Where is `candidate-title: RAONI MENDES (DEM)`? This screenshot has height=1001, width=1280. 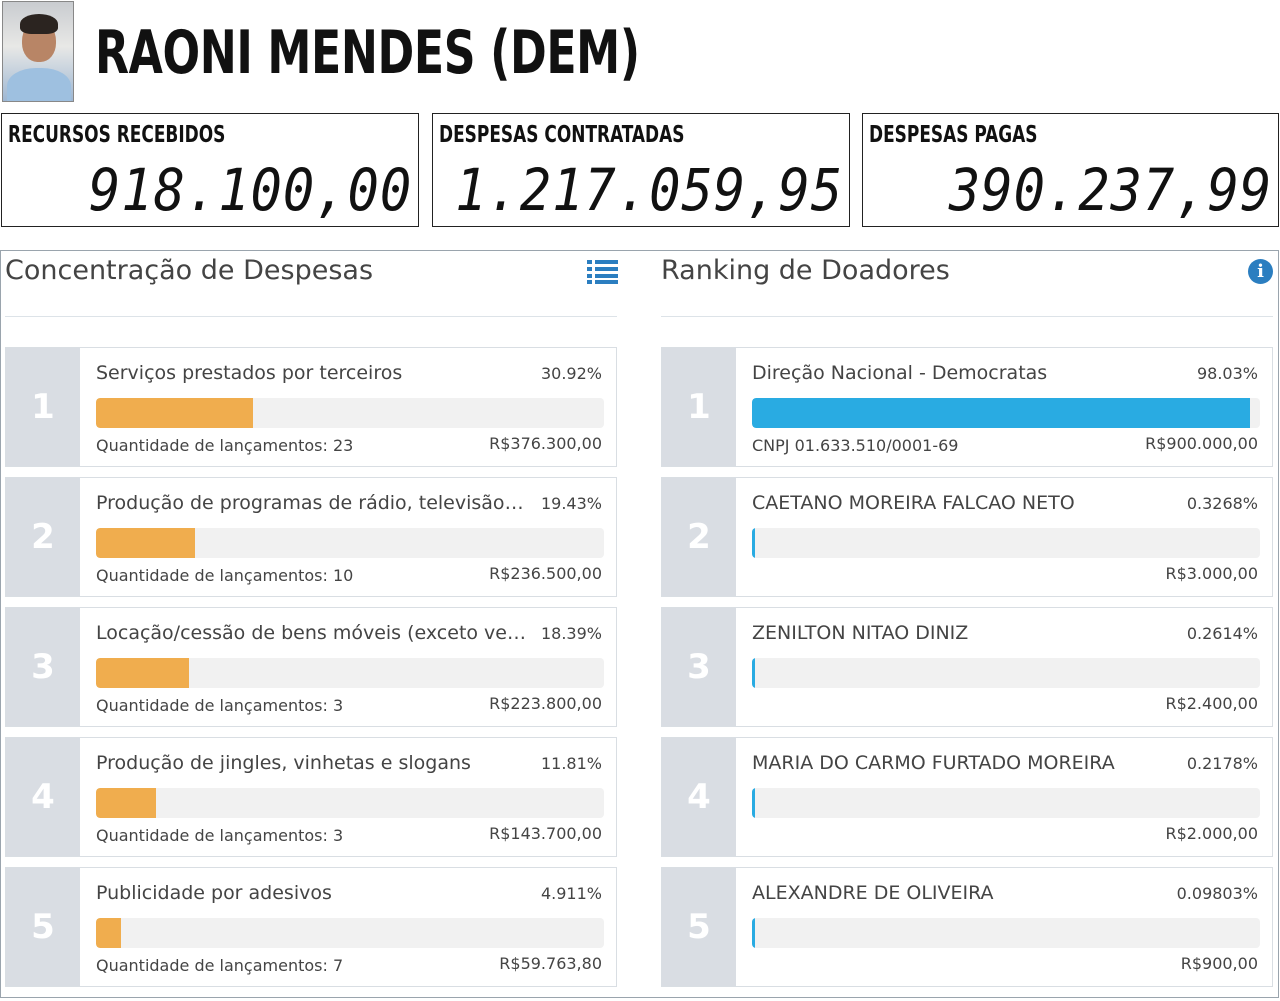
candidate-title: RAONI MENDES (DEM) is located at coordinates (367, 53).